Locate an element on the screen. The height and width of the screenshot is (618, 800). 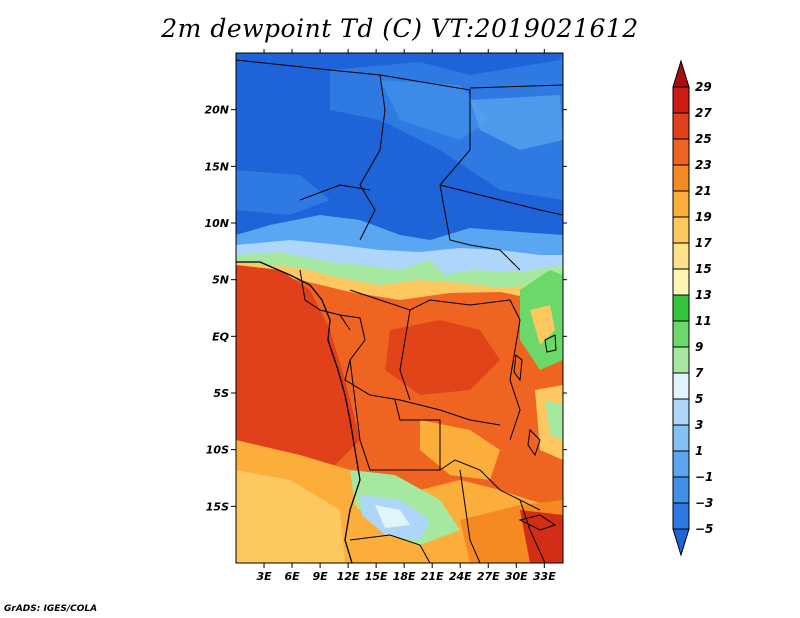
colorbar-label: 3 is located at coordinates (699, 425).